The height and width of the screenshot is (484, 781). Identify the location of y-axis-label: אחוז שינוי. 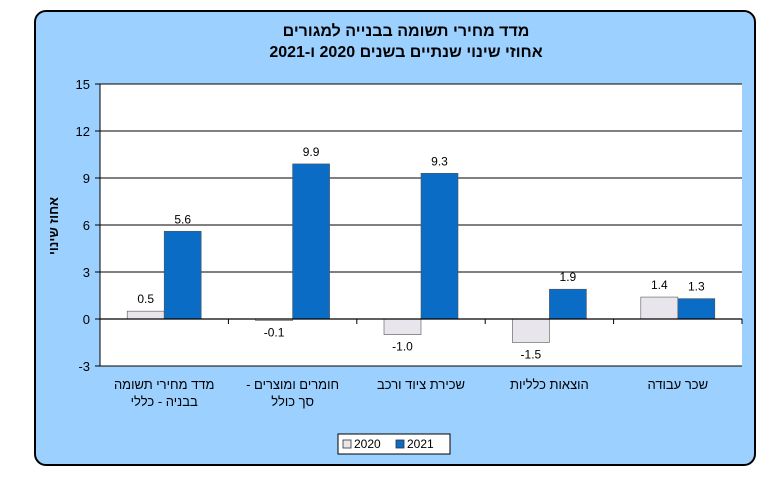
(53, 226).